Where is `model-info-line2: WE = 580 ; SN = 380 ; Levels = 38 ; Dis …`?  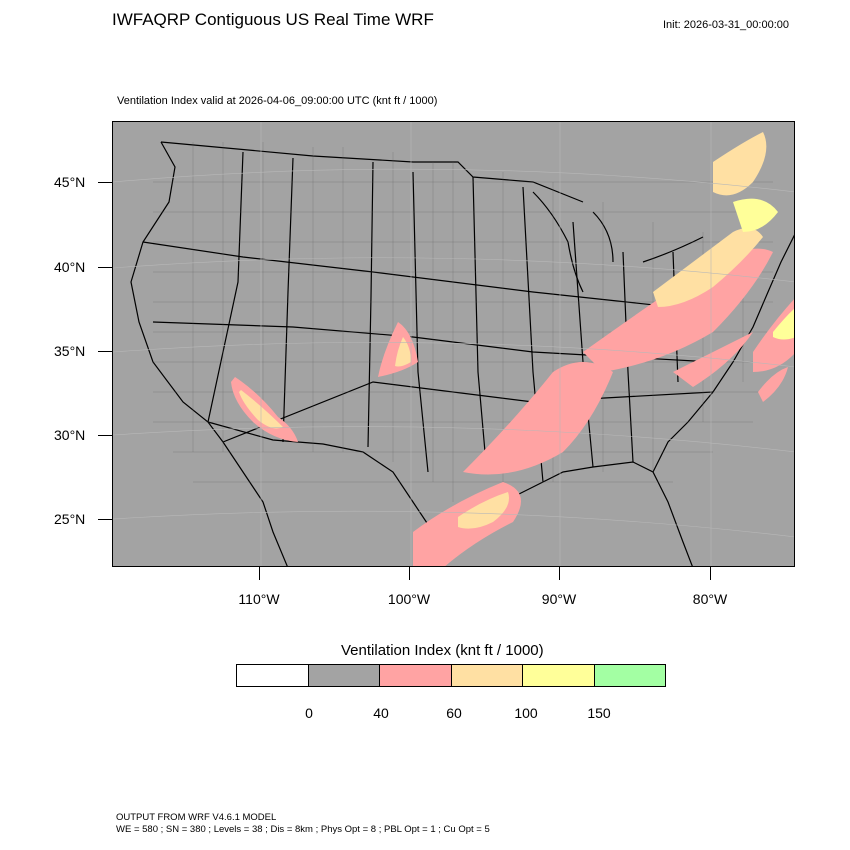 model-info-line2: WE = 580 ; SN = 380 ; Levels = 38 ; Dis … is located at coordinates (303, 829).